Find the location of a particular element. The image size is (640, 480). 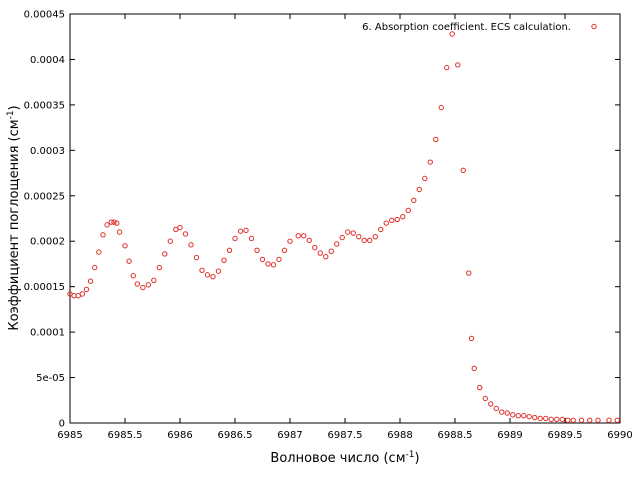

y-tick-label: 0.00035 is located at coordinates (44, 105).